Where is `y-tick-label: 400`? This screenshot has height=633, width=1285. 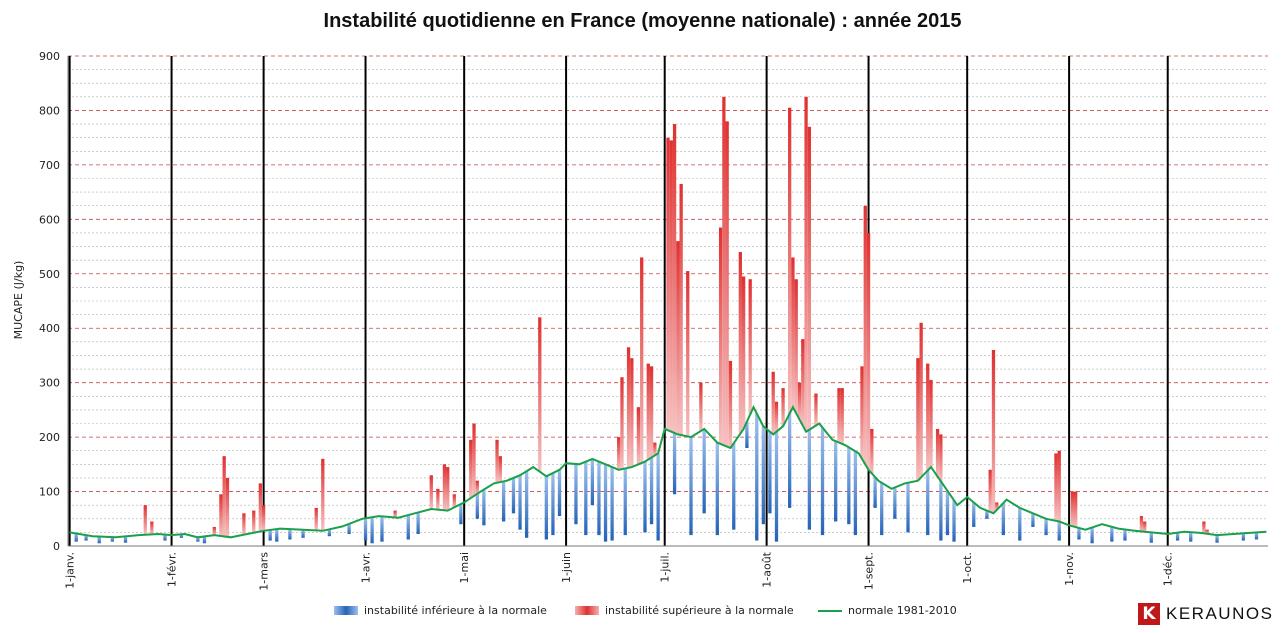
y-tick-label: 400 is located at coordinates (49, 328).